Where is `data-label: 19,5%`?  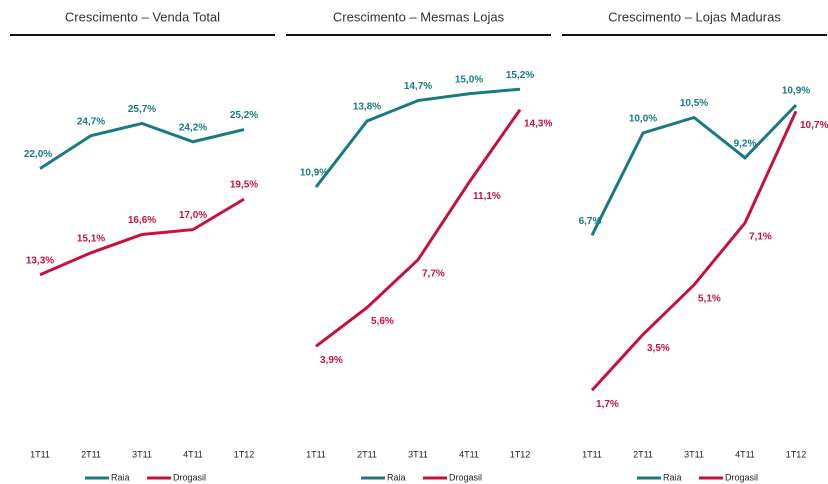 data-label: 19,5% is located at coordinates (244, 185).